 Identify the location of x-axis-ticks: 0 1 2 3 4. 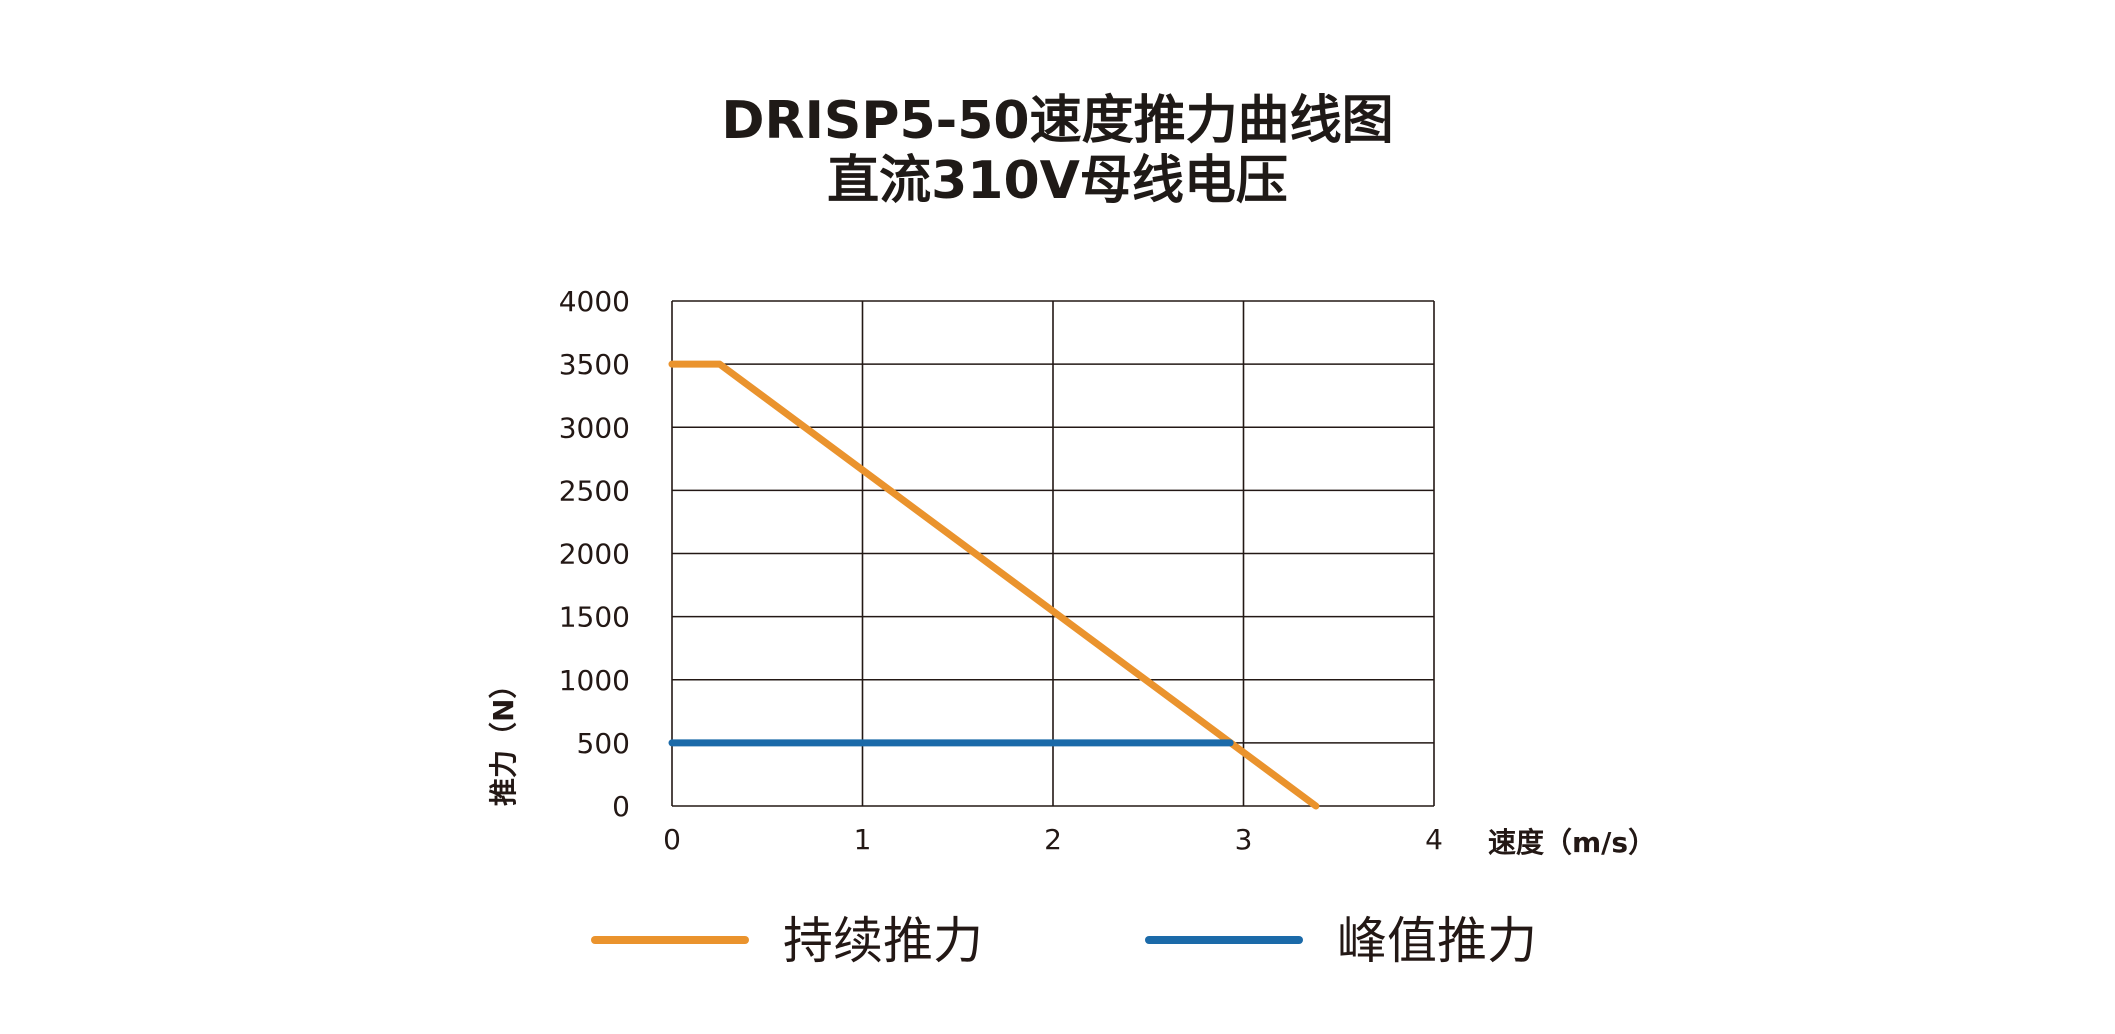
(1053, 839).